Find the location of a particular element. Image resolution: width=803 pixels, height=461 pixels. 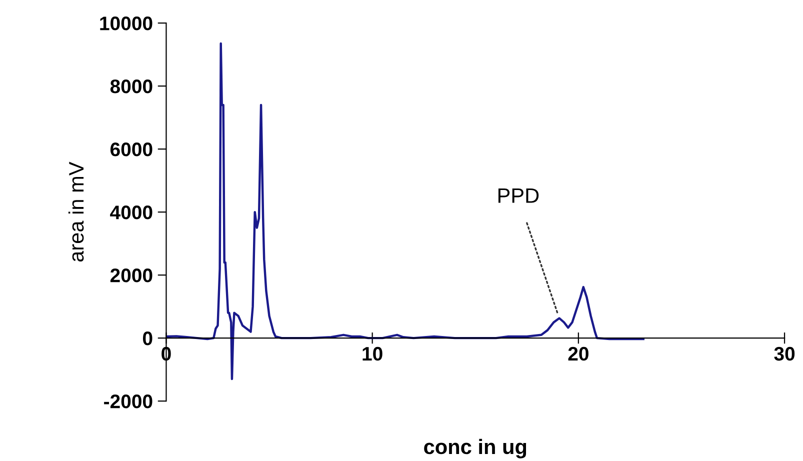

annotation: PPD is located at coordinates (518, 195).